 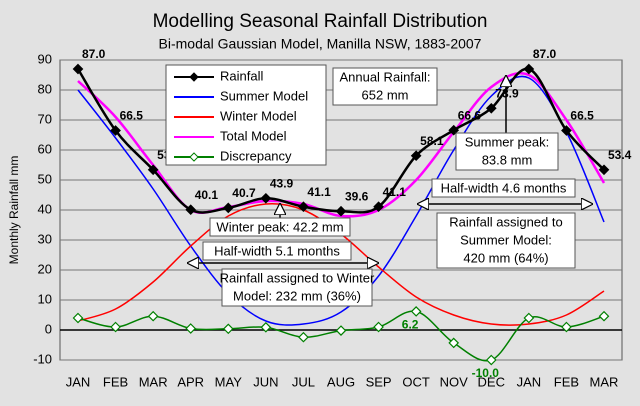 What do you see at coordinates (190, 381) in the screenshot?
I see `x-tick-label: APR` at bounding box center [190, 381].